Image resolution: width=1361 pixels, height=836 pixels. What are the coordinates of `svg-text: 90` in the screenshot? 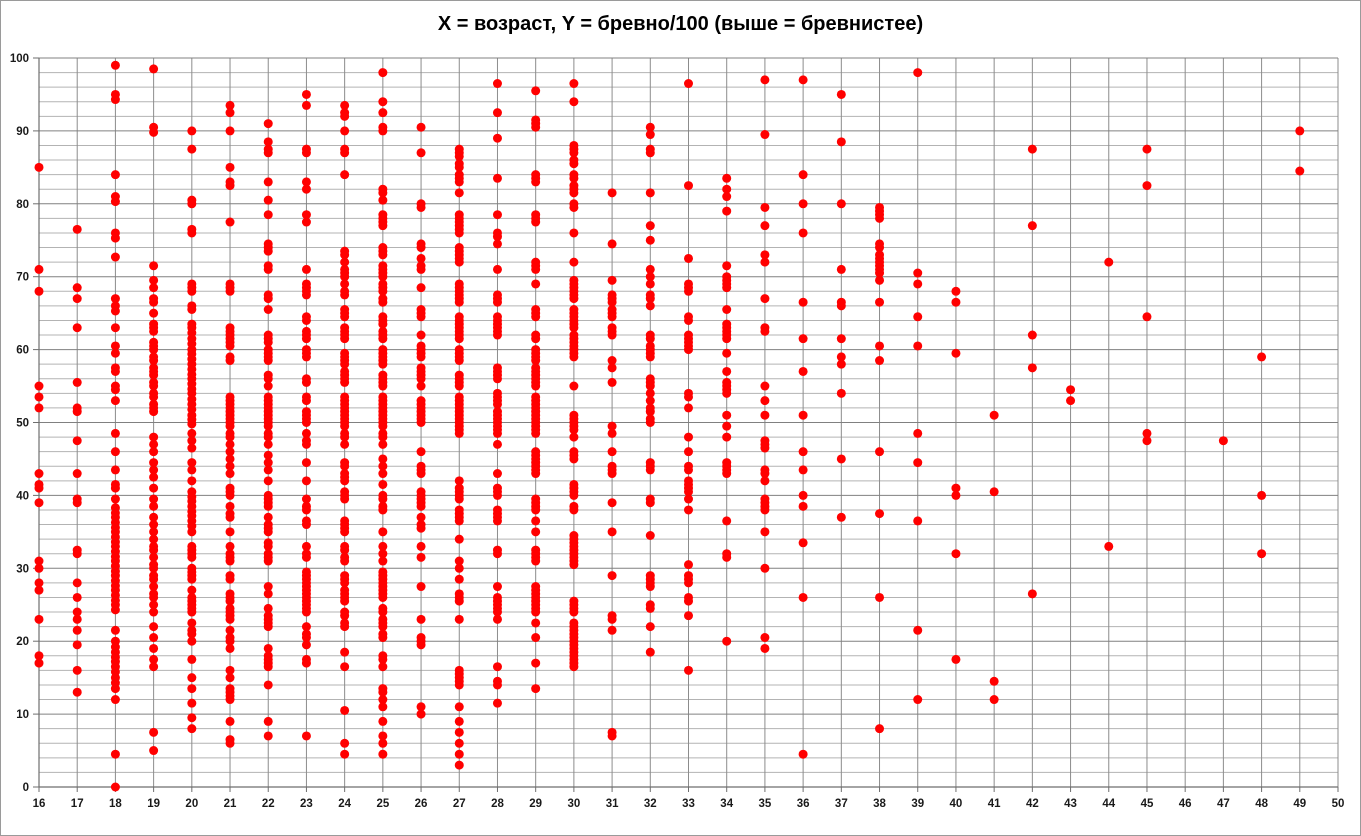 It's located at (22, 132).